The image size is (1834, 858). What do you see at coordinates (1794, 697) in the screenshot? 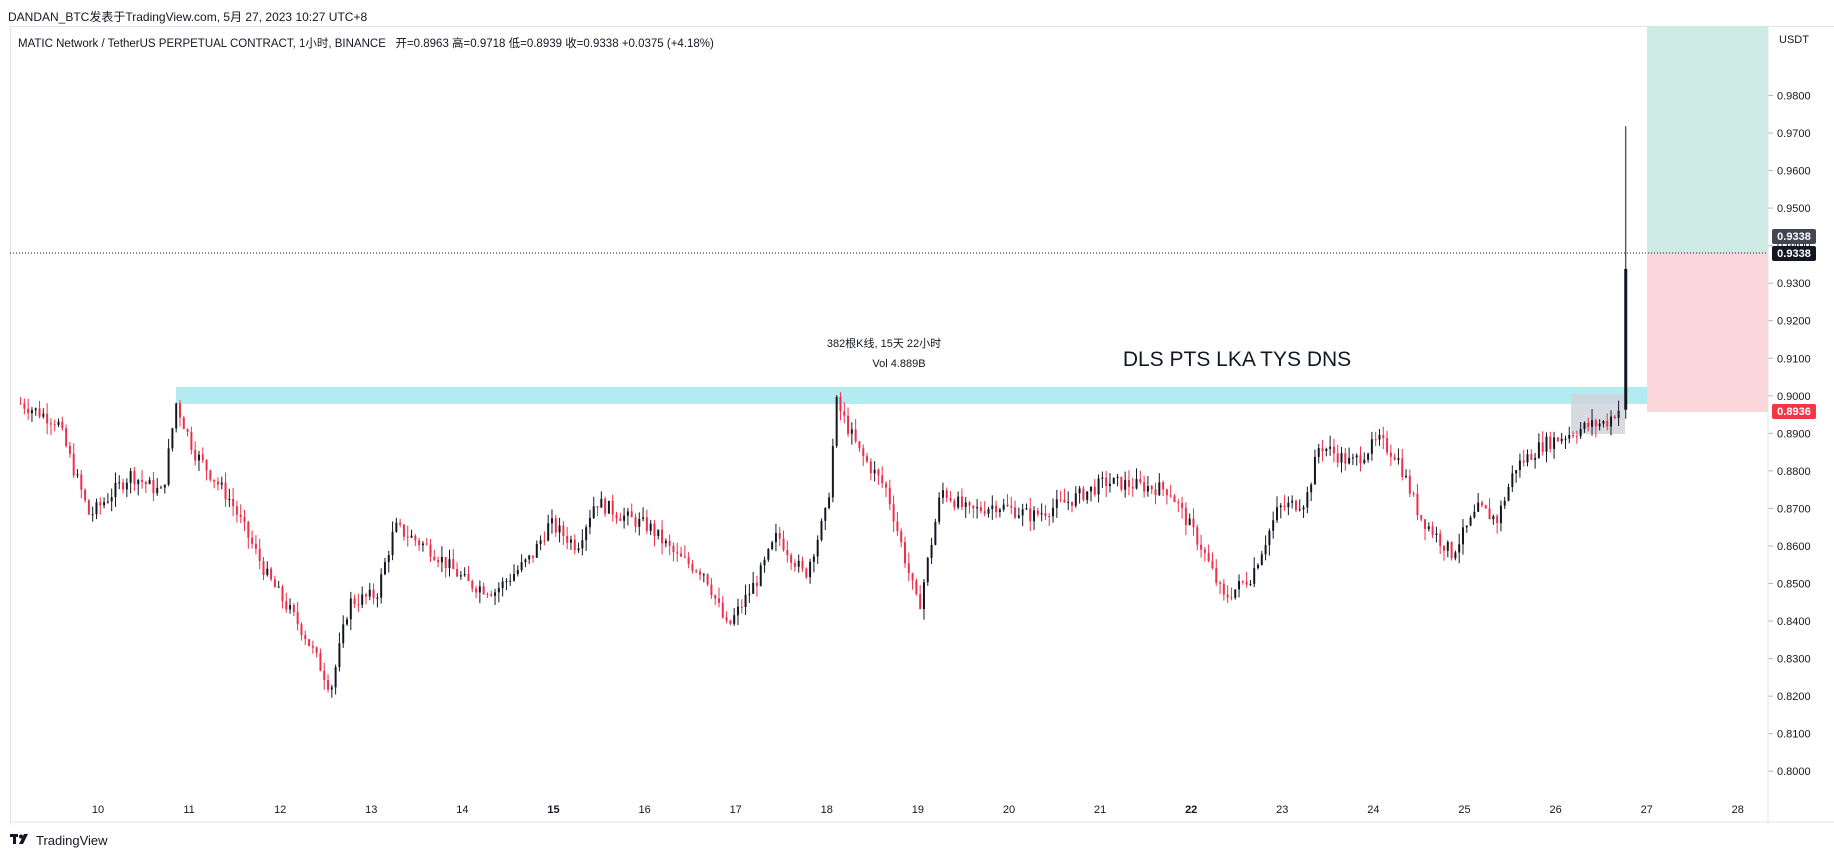
I see `price-tick-label: 0.8200` at bounding box center [1794, 697].